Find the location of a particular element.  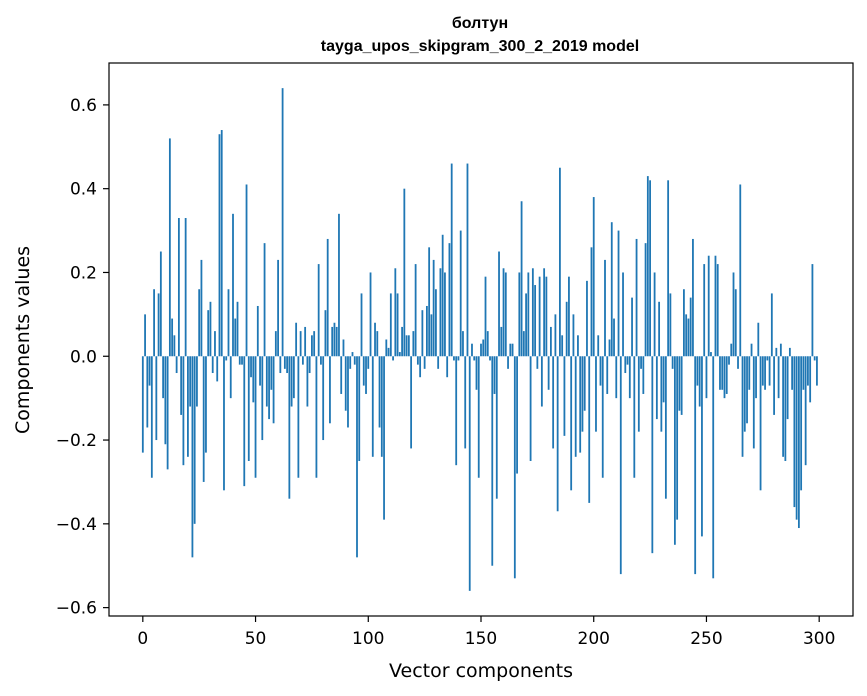

y-tick-label: 0.0 is located at coordinates (83, 357).